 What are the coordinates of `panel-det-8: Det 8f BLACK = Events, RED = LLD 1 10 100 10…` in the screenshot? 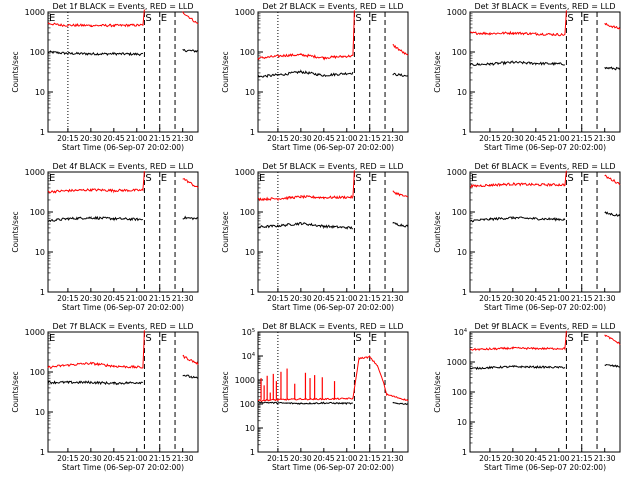 It's located at (315, 397).